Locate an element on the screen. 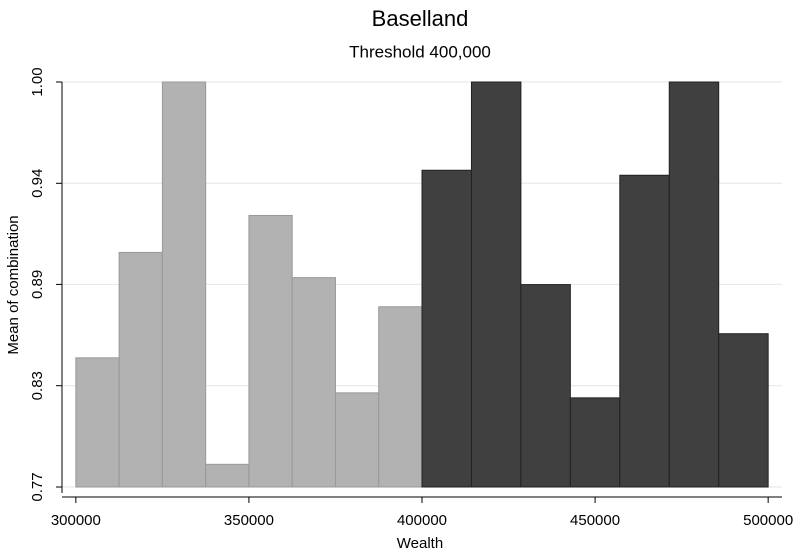 The height and width of the screenshot is (554, 800). y-tick-label: 0.94 is located at coordinates (37, 183).